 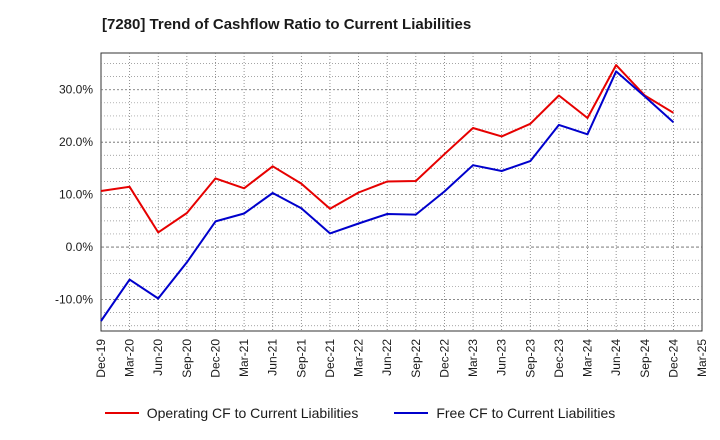 I want to click on x-tick-label: Sep-24, so click(x=645, y=358).